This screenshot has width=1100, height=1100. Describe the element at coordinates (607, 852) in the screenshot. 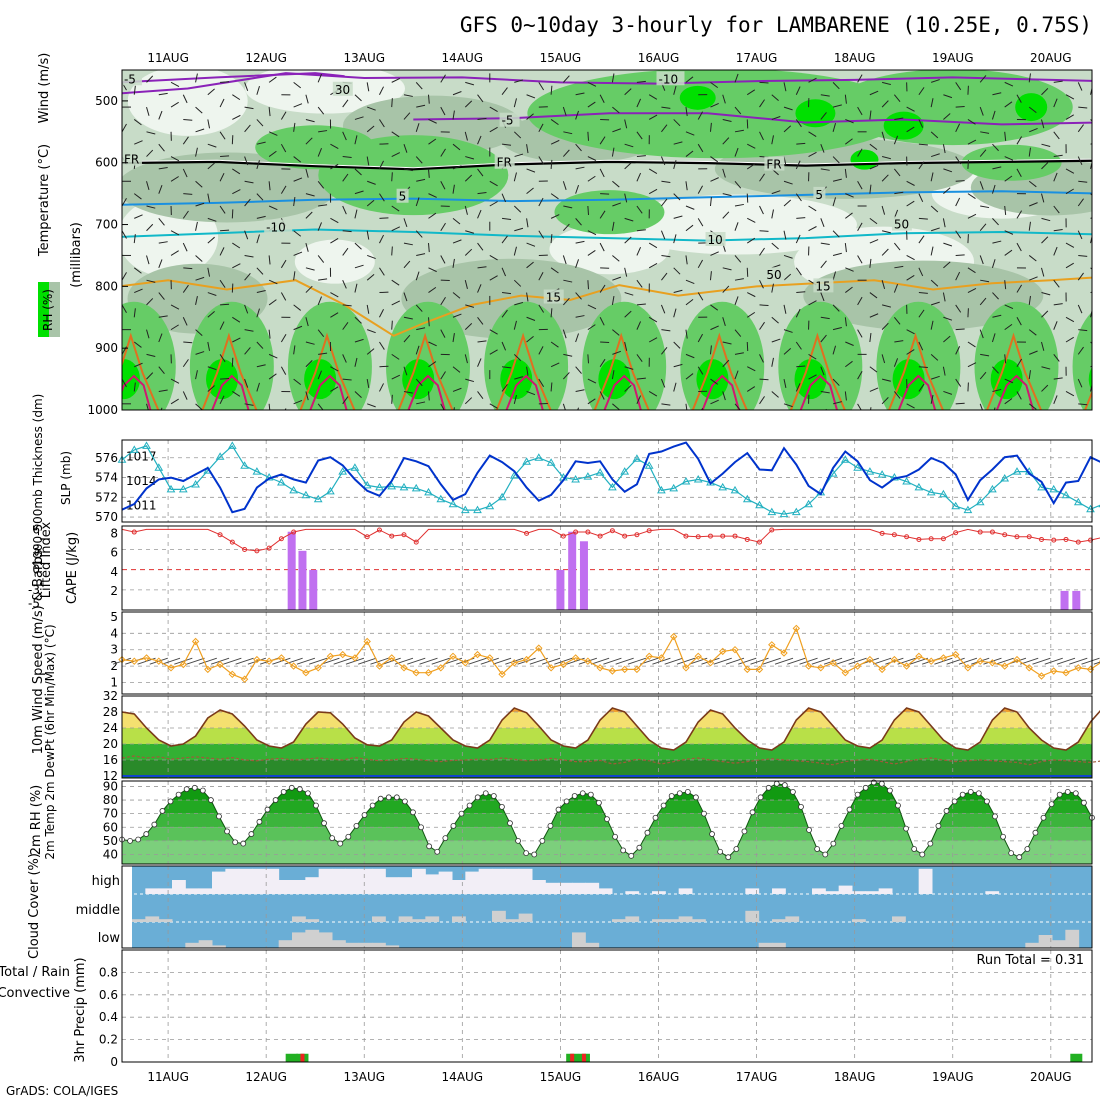

I see `rh-band` at that location.